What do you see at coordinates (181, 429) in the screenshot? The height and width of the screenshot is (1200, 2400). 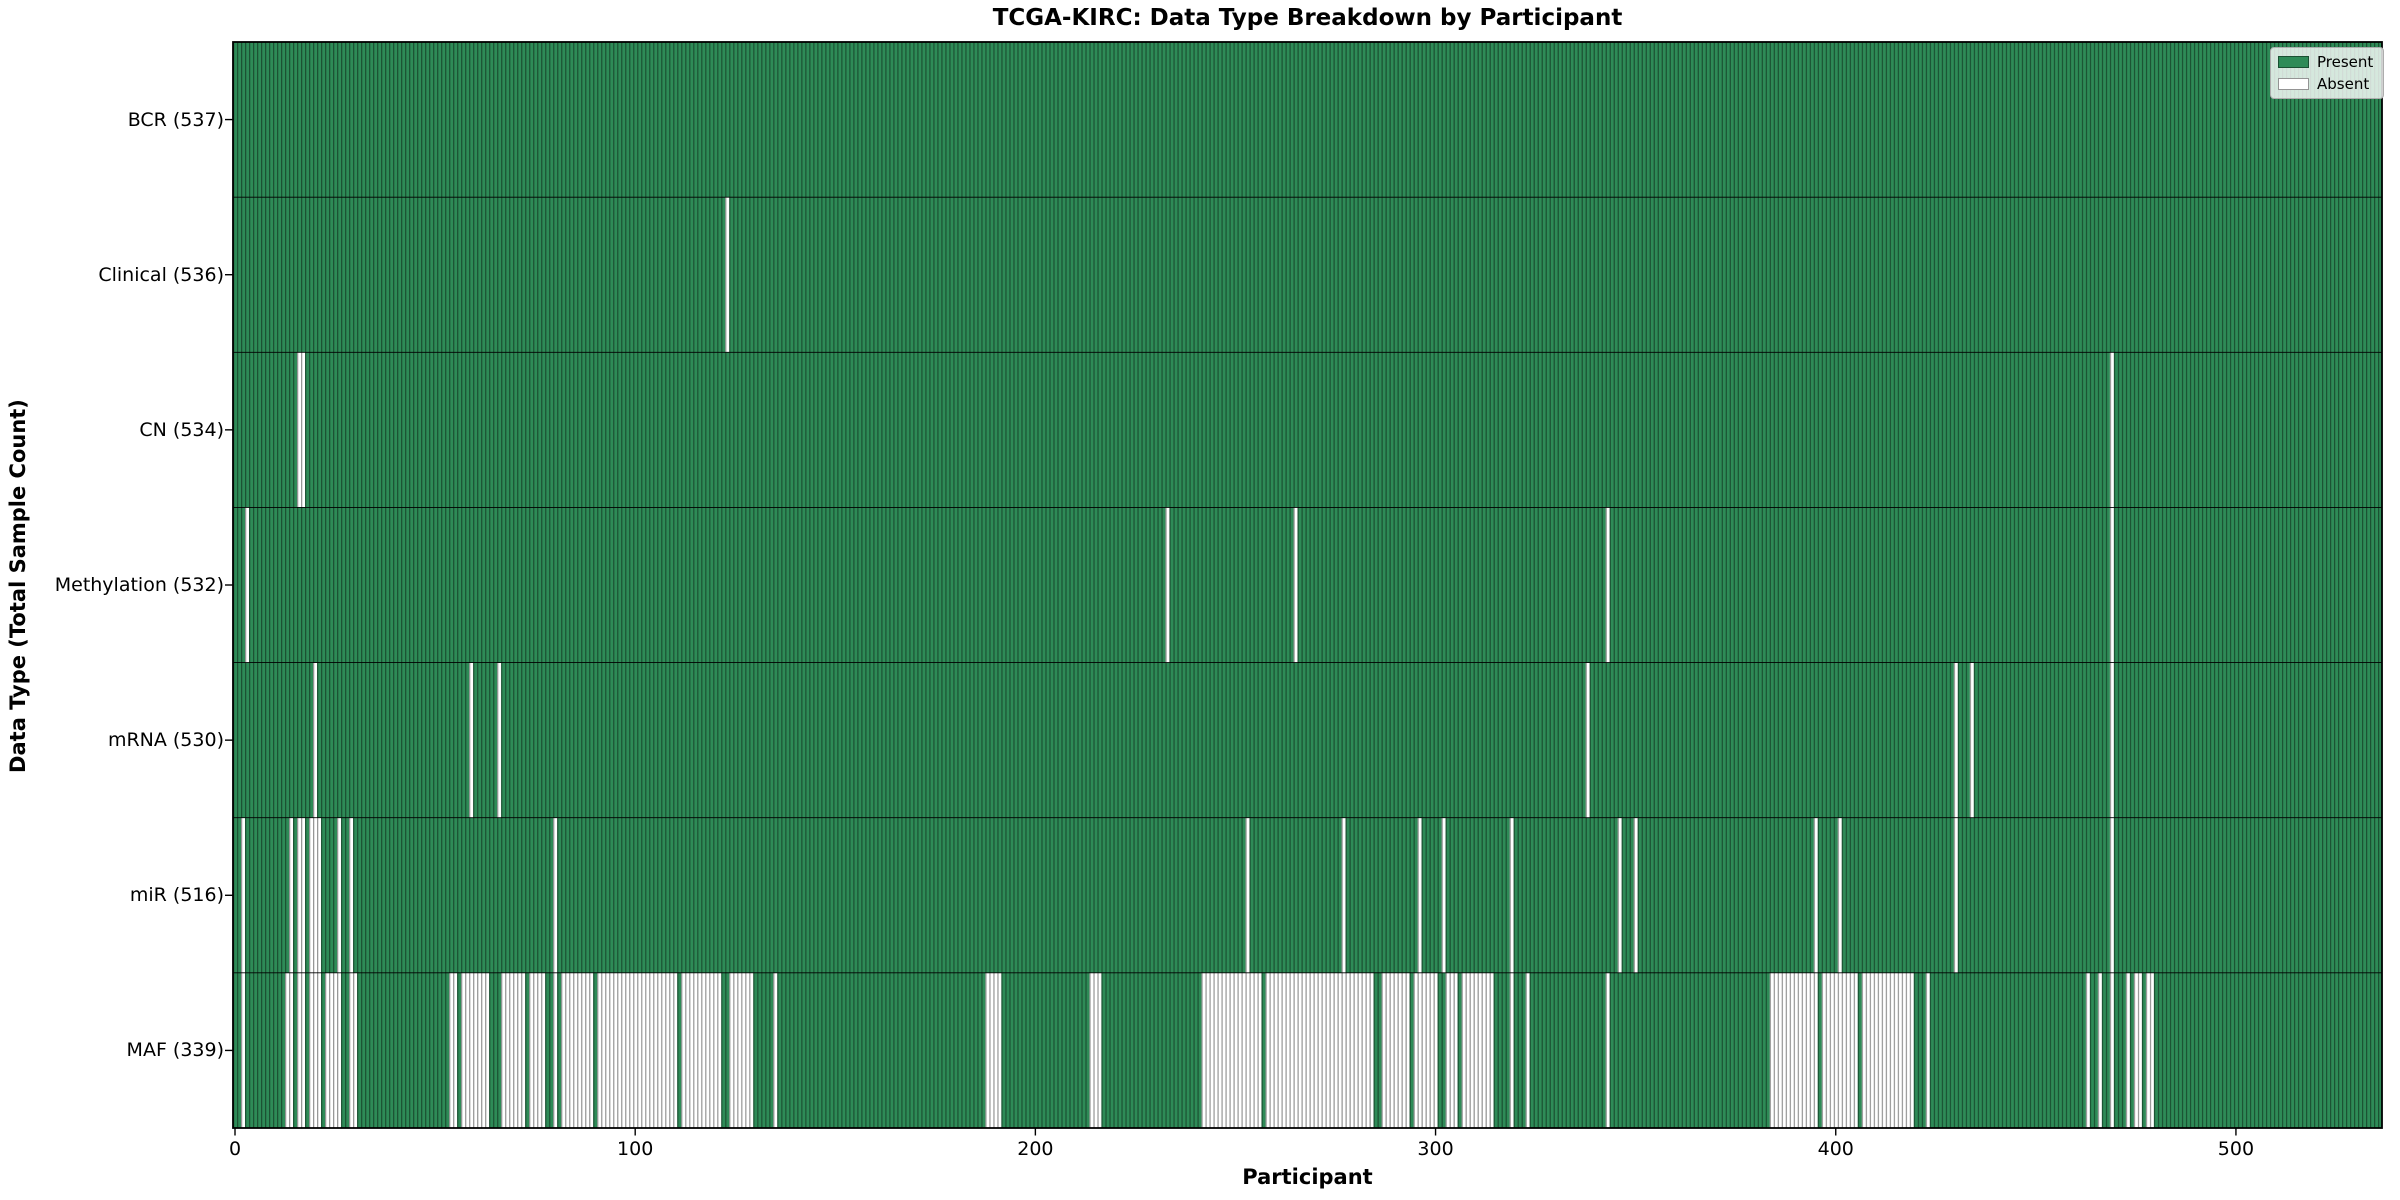 I see `y-tick-label: CN (534)` at bounding box center [181, 429].